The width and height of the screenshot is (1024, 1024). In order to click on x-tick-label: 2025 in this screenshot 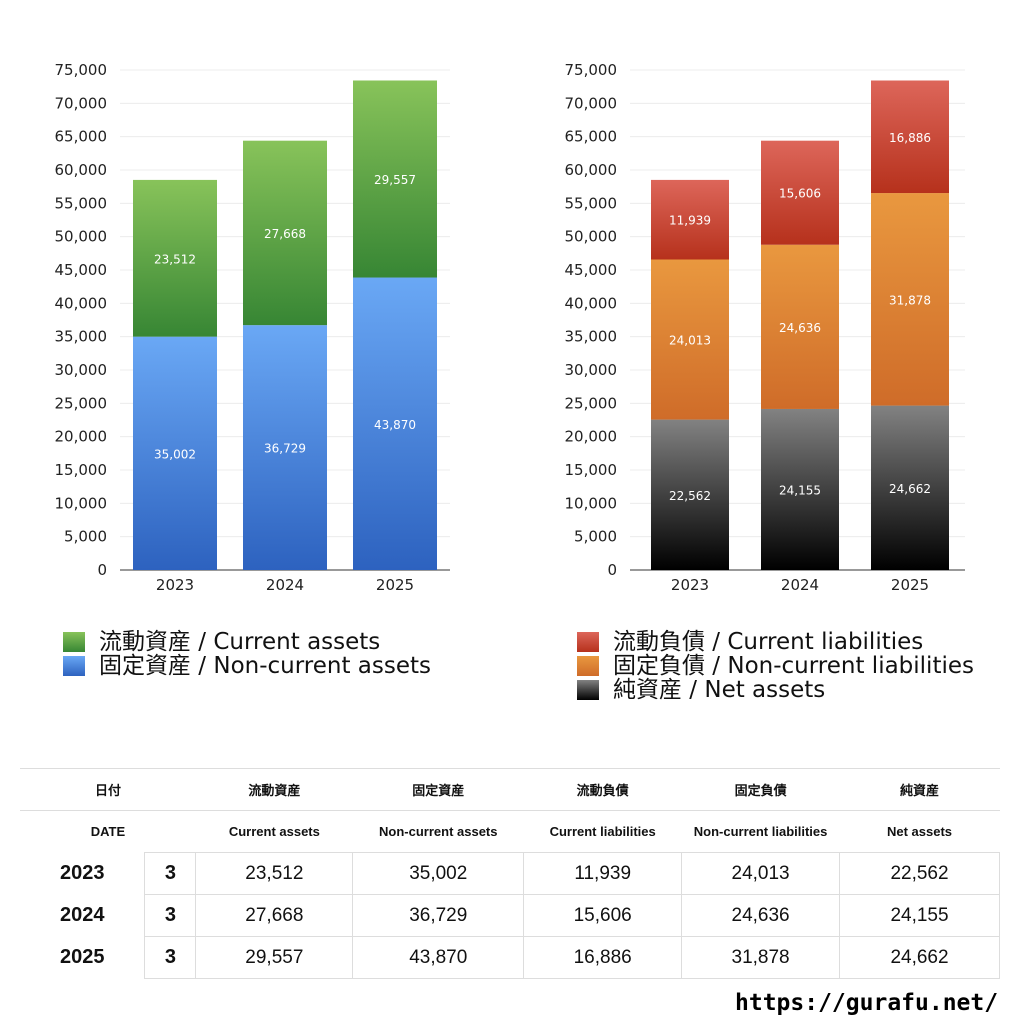, I will do `click(395, 585)`.